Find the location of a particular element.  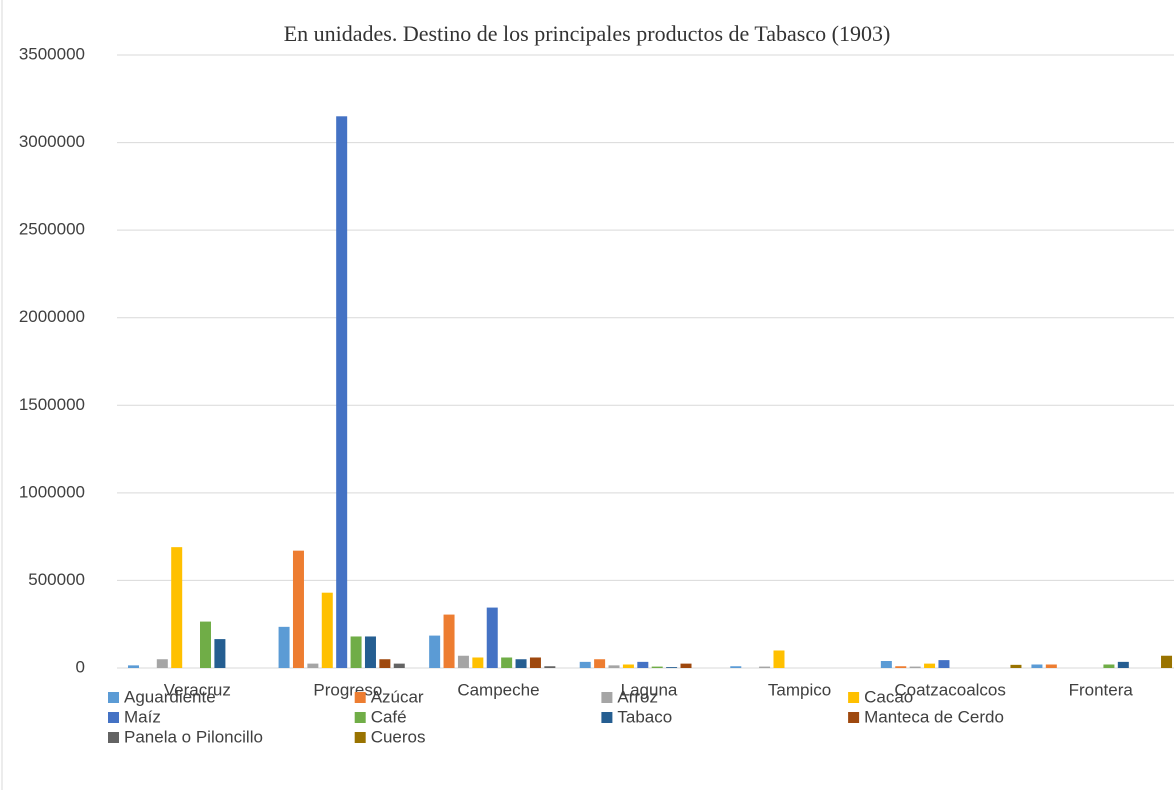

x-tick-label: Veracruz is located at coordinates (197, 689).